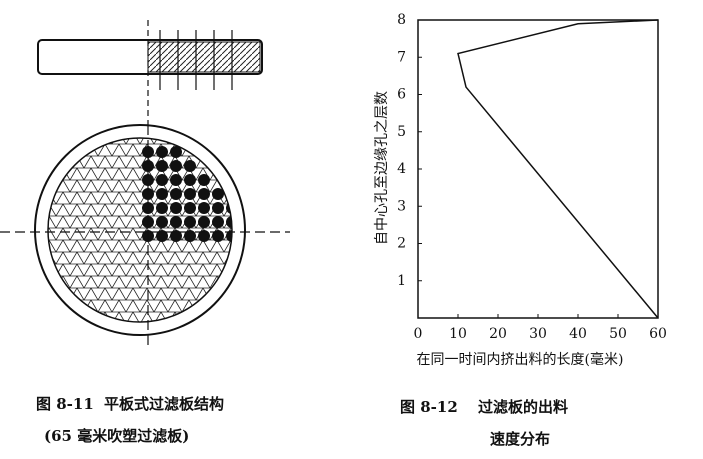 Image resolution: width=703 pixels, height=459 pixels. What do you see at coordinates (65, 404) in the screenshot?
I see `caption-label: 图 8-11` at bounding box center [65, 404].